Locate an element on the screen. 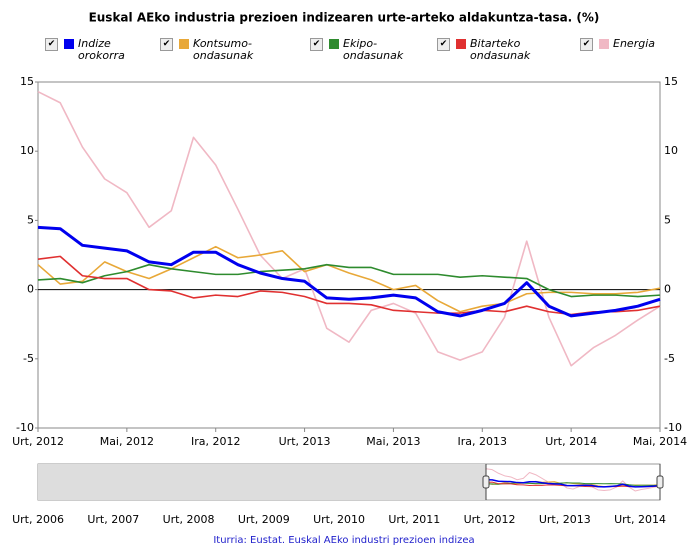 The width and height of the screenshot is (688, 547). navigator-label: Urt, 2008 is located at coordinates (189, 519).